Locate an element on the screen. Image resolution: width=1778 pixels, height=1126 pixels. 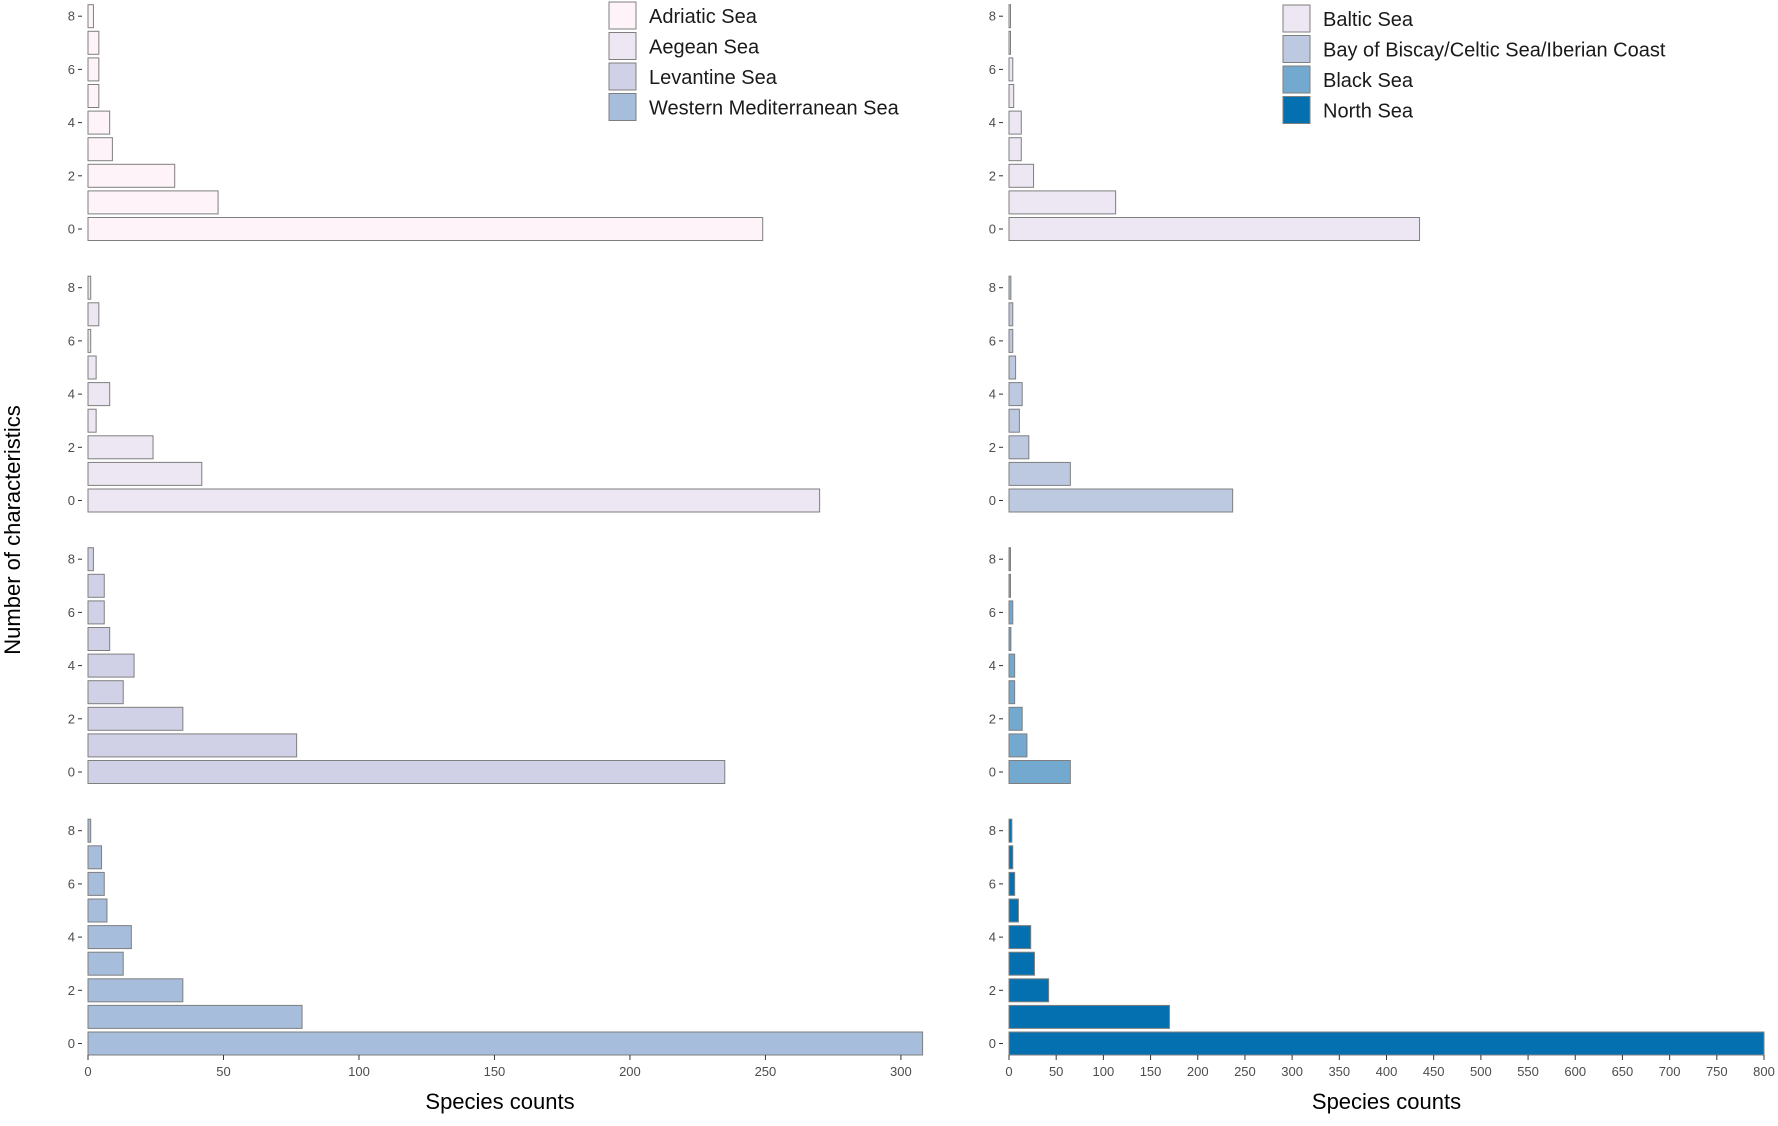
legend-label-adriatic-sea: Adriatic Sea is located at coordinates (703, 17).